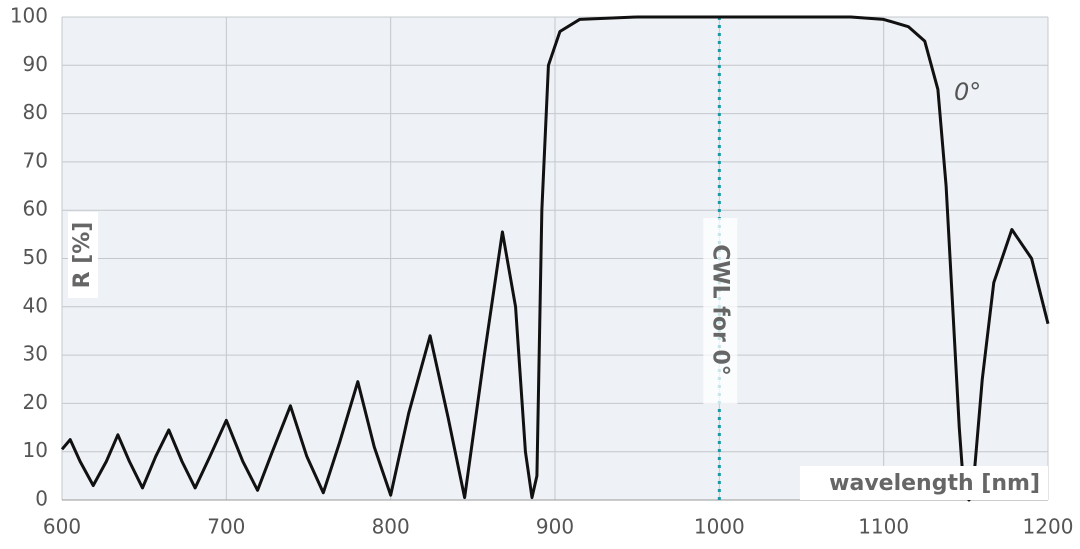 Image resolution: width=1080 pixels, height=549 pixels. What do you see at coordinates (35, 354) in the screenshot?
I see `y-tick-label: 30` at bounding box center [35, 354].